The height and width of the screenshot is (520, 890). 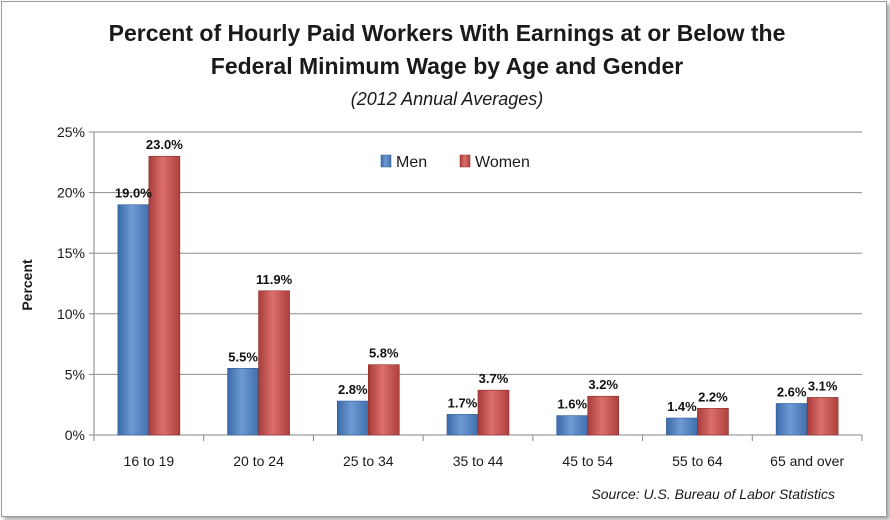 I want to click on y-tick-label: 10%, so click(x=71, y=314).